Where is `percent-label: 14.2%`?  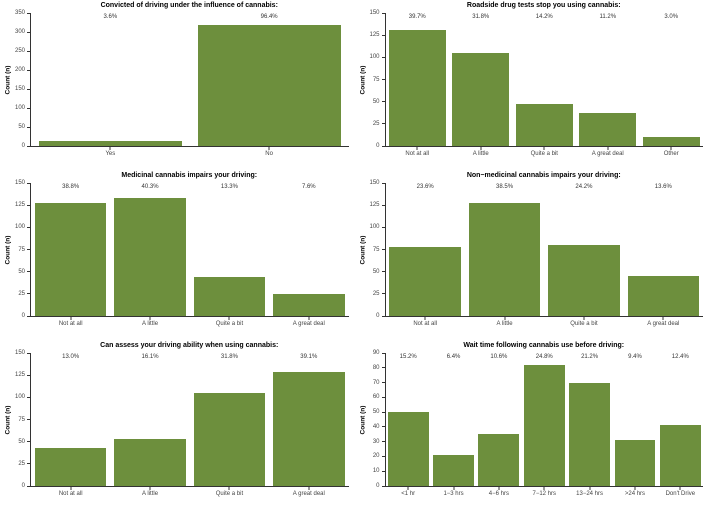
percent-label: 14.2% is located at coordinates (544, 17).